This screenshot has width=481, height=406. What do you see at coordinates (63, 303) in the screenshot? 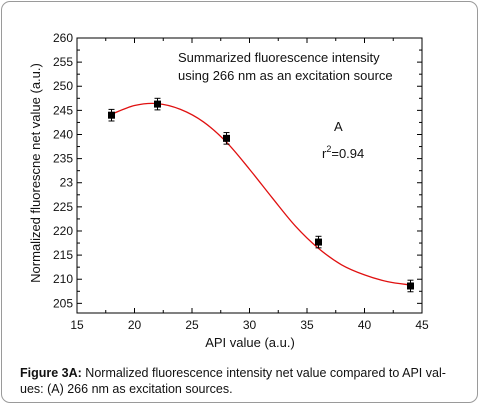
I see `y-tick-label: 205` at bounding box center [63, 303].